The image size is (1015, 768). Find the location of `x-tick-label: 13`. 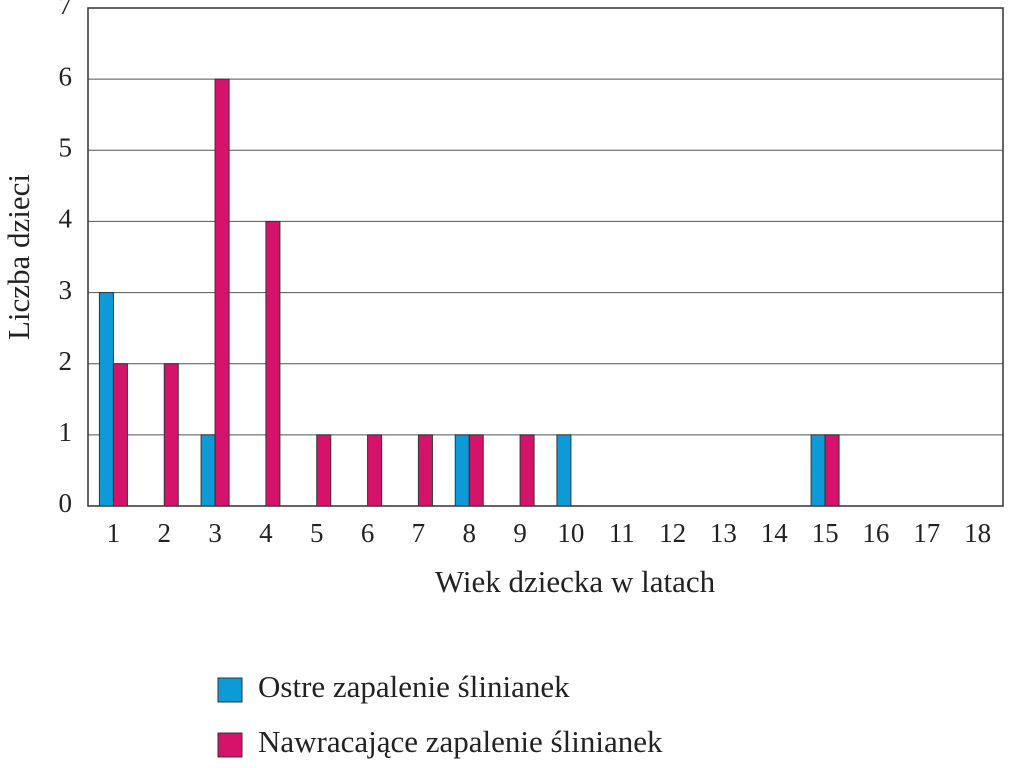

x-tick-label: 13 is located at coordinates (723, 533).